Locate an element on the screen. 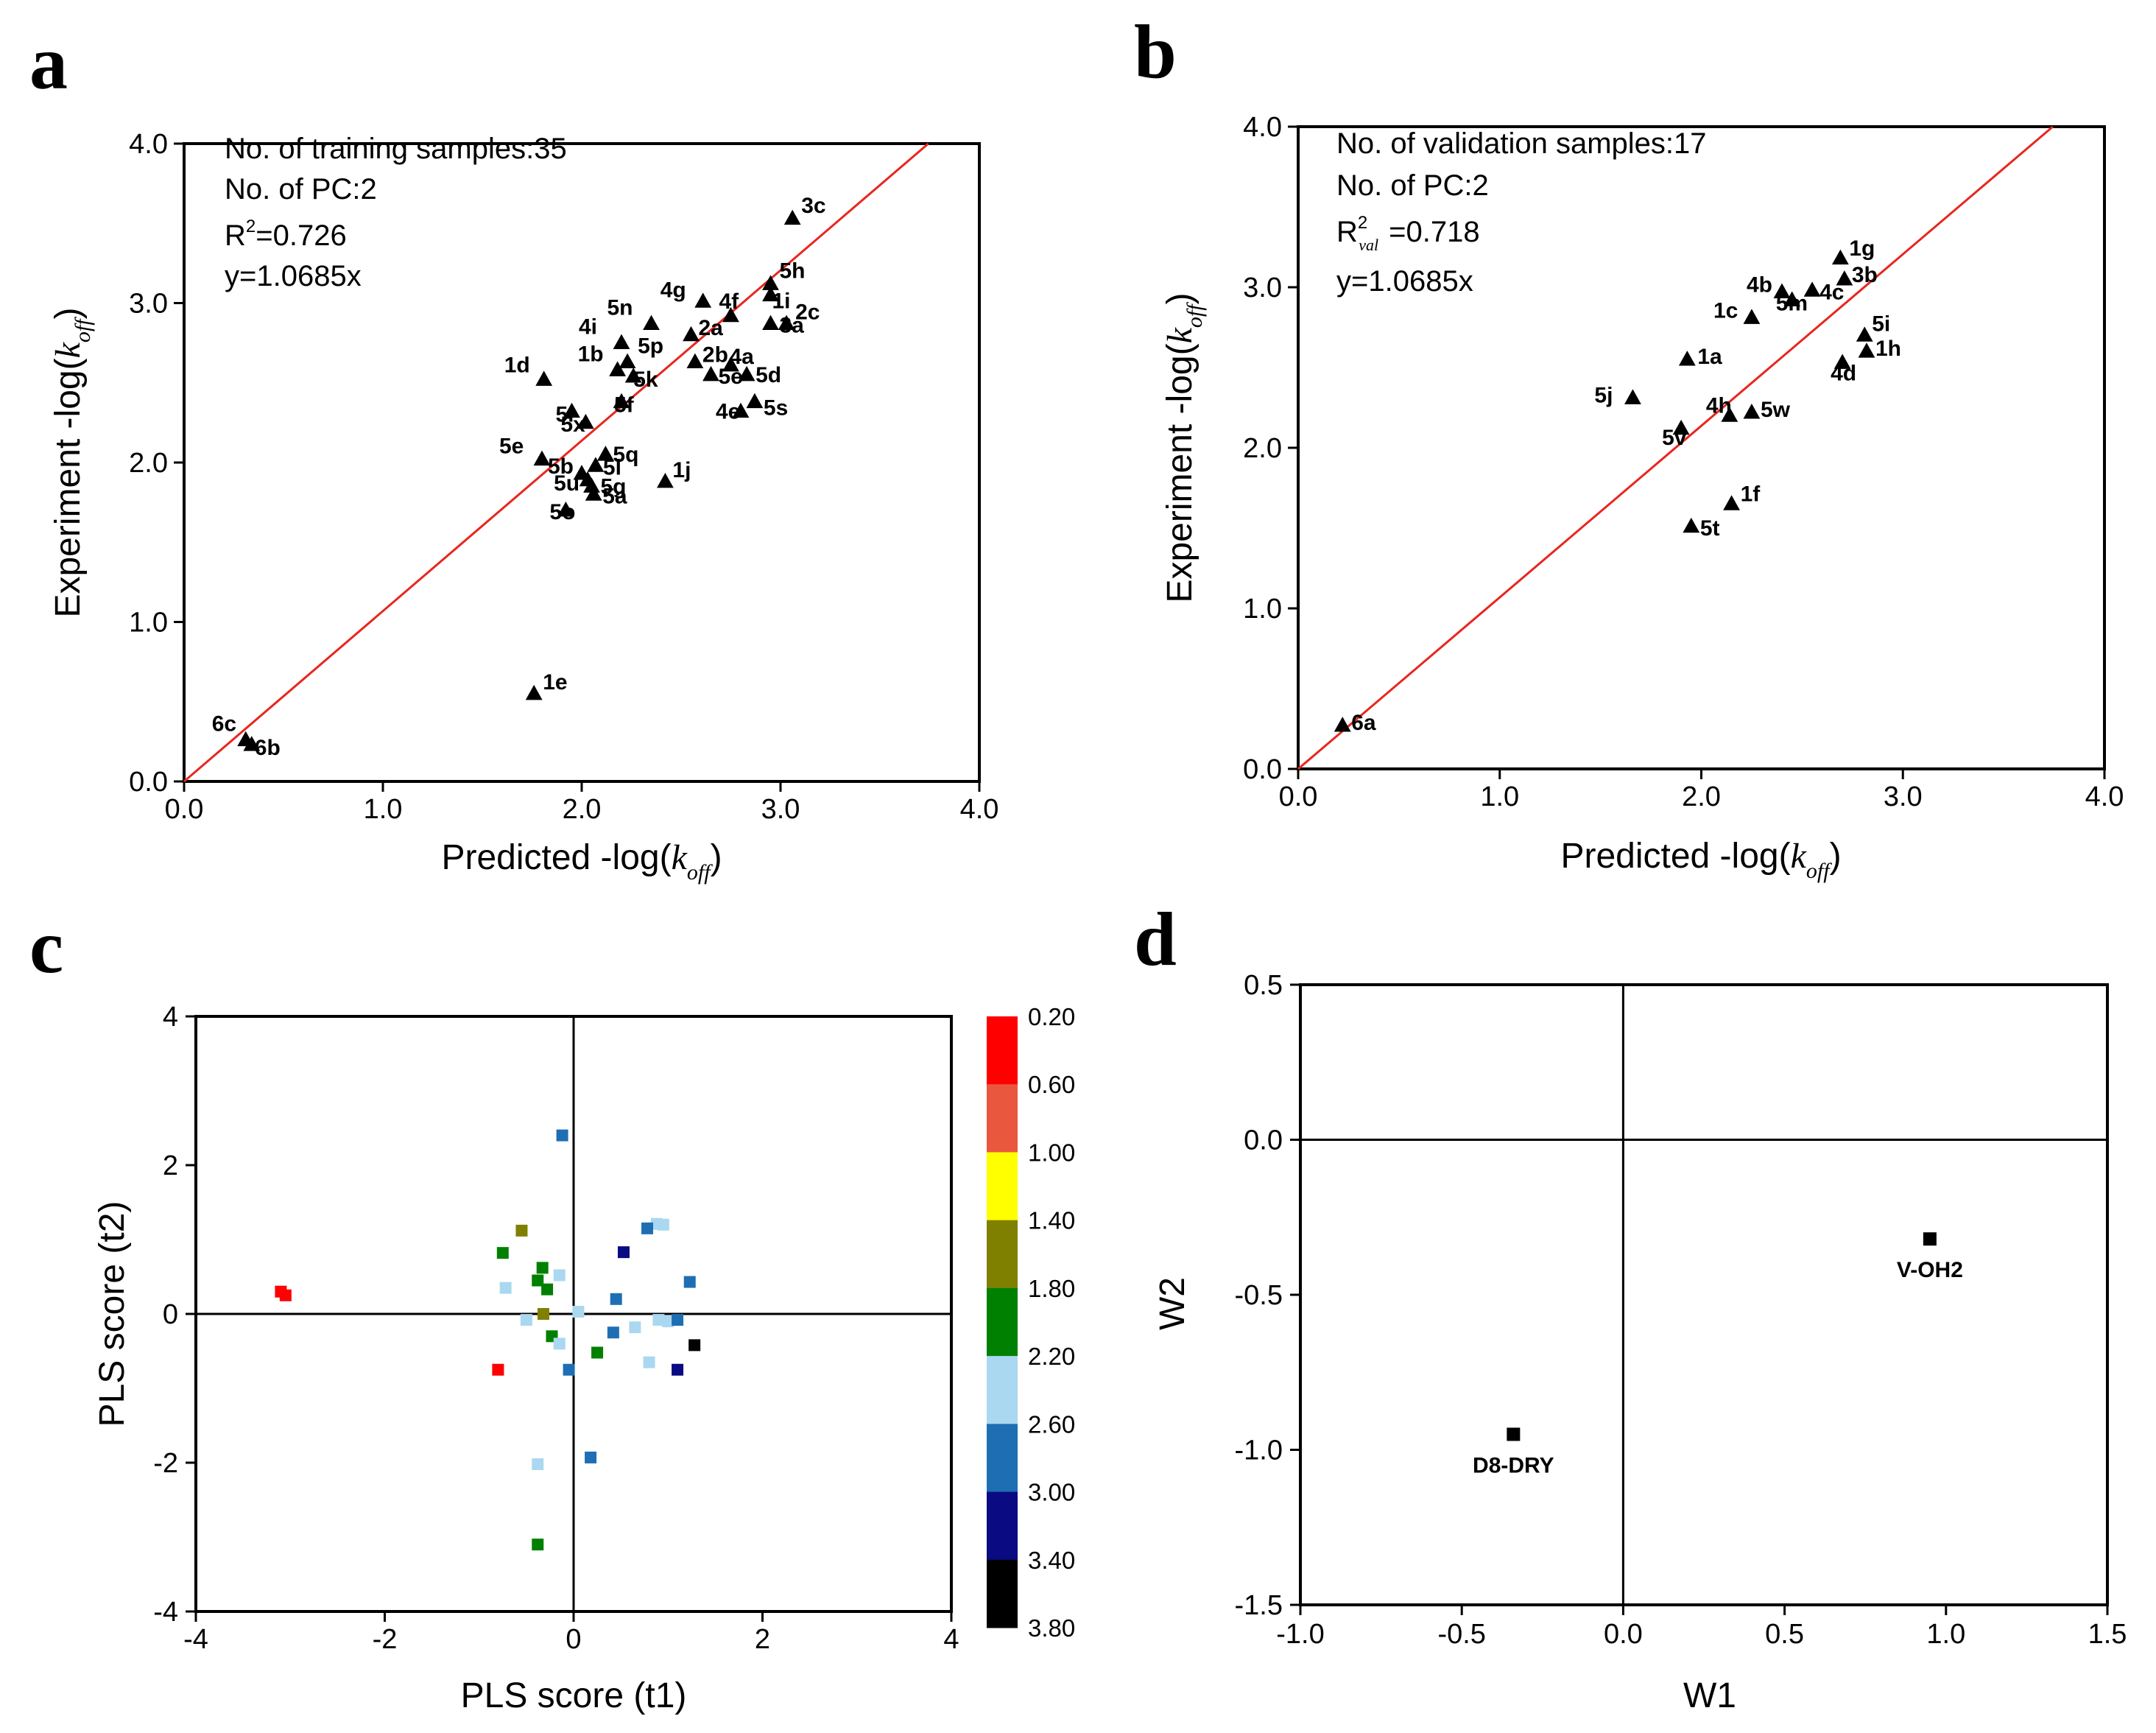 This screenshot has width=2156, height=1733. panel-b-y-tick-label: 3.0 is located at coordinates (1262, 288).